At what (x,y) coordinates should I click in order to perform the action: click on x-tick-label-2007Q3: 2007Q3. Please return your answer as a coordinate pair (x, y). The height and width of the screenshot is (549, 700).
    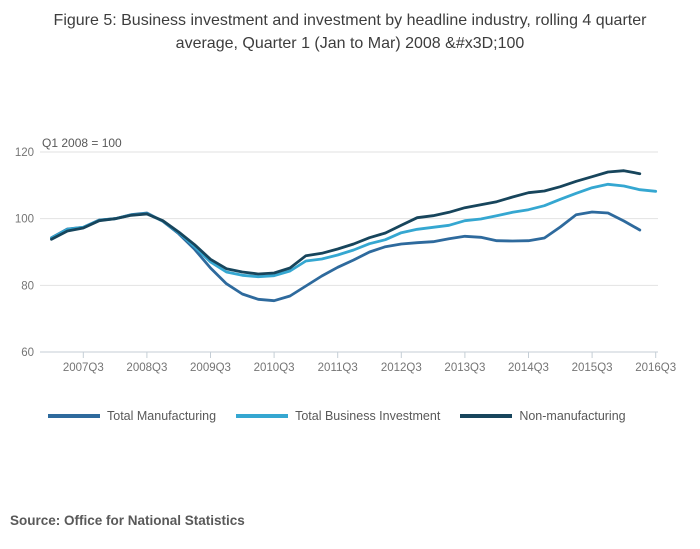
    Looking at the image, I should click on (83, 368).